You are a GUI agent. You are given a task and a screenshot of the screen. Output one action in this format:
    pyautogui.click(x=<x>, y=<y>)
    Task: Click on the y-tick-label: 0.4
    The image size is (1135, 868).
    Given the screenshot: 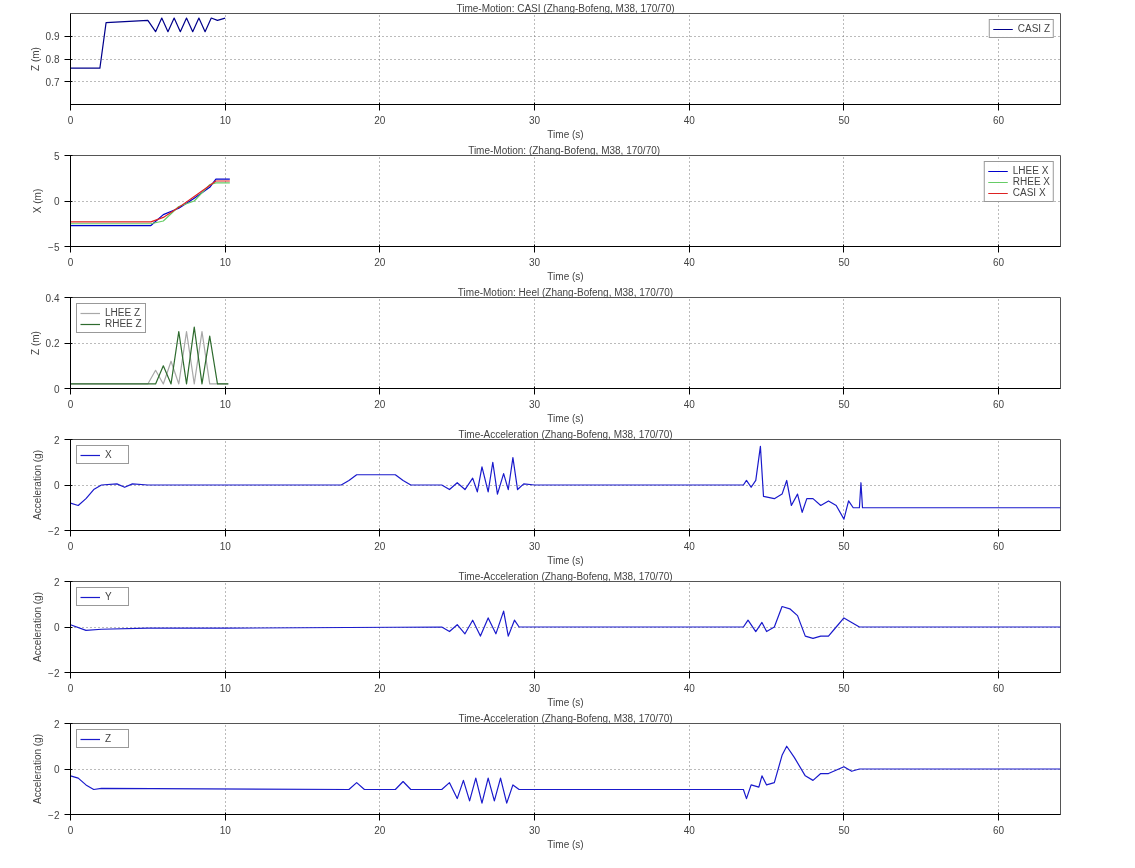 What is the action you would take?
    pyautogui.click(x=52, y=298)
    